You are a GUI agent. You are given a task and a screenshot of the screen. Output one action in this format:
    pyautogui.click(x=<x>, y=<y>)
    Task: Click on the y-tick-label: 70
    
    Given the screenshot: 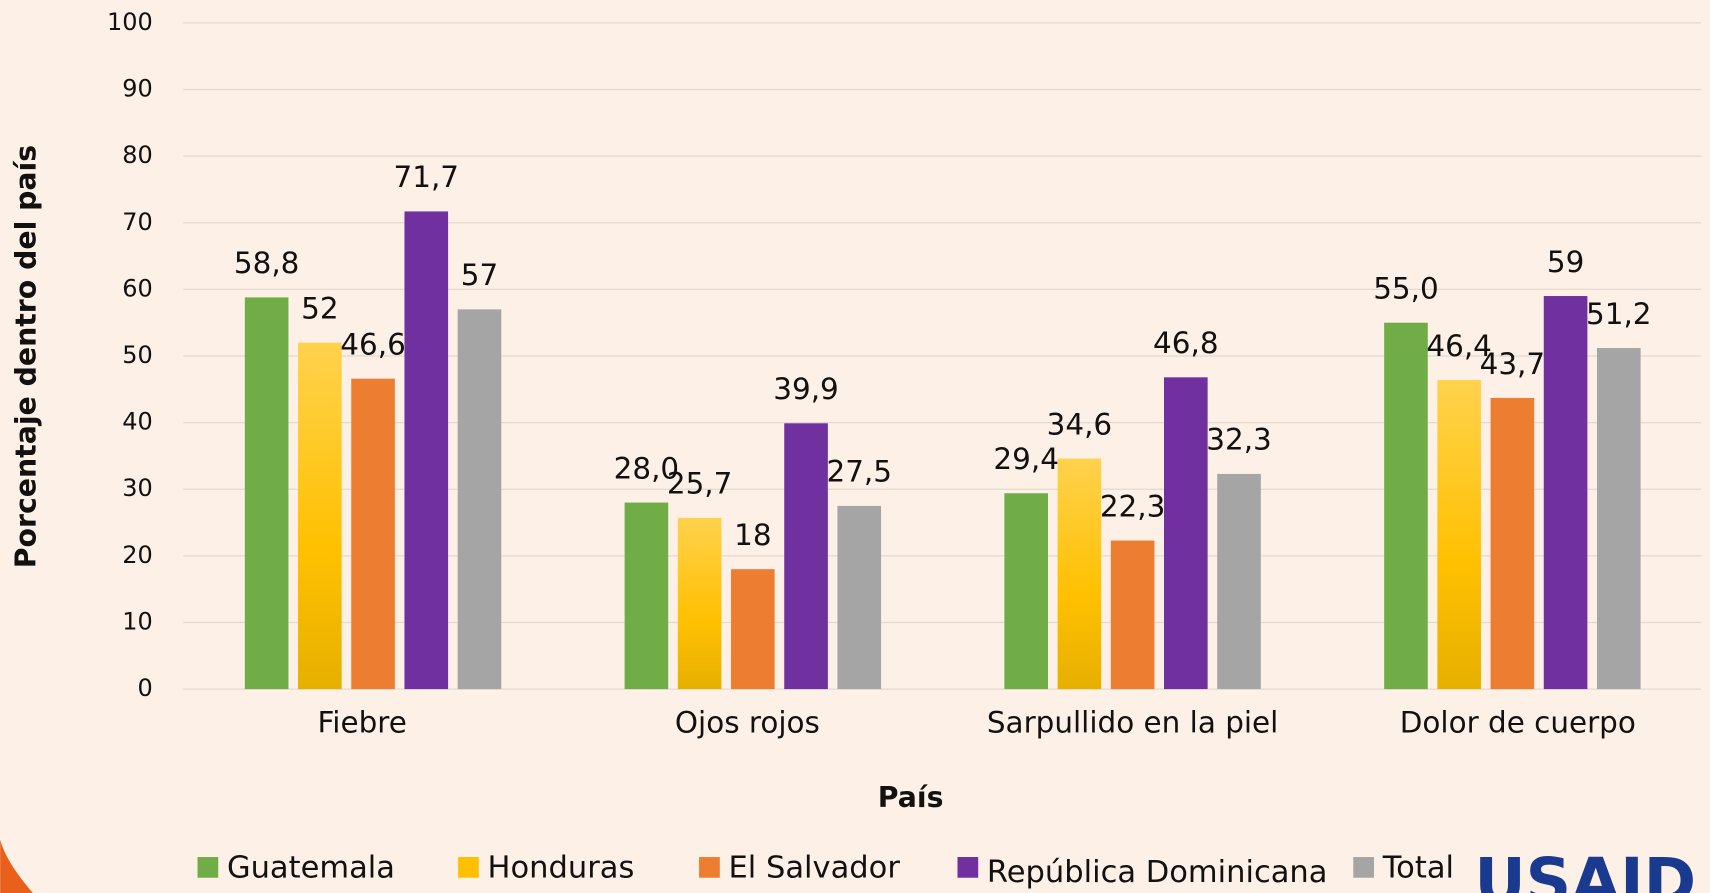 What is the action you would take?
    pyautogui.click(x=137, y=222)
    